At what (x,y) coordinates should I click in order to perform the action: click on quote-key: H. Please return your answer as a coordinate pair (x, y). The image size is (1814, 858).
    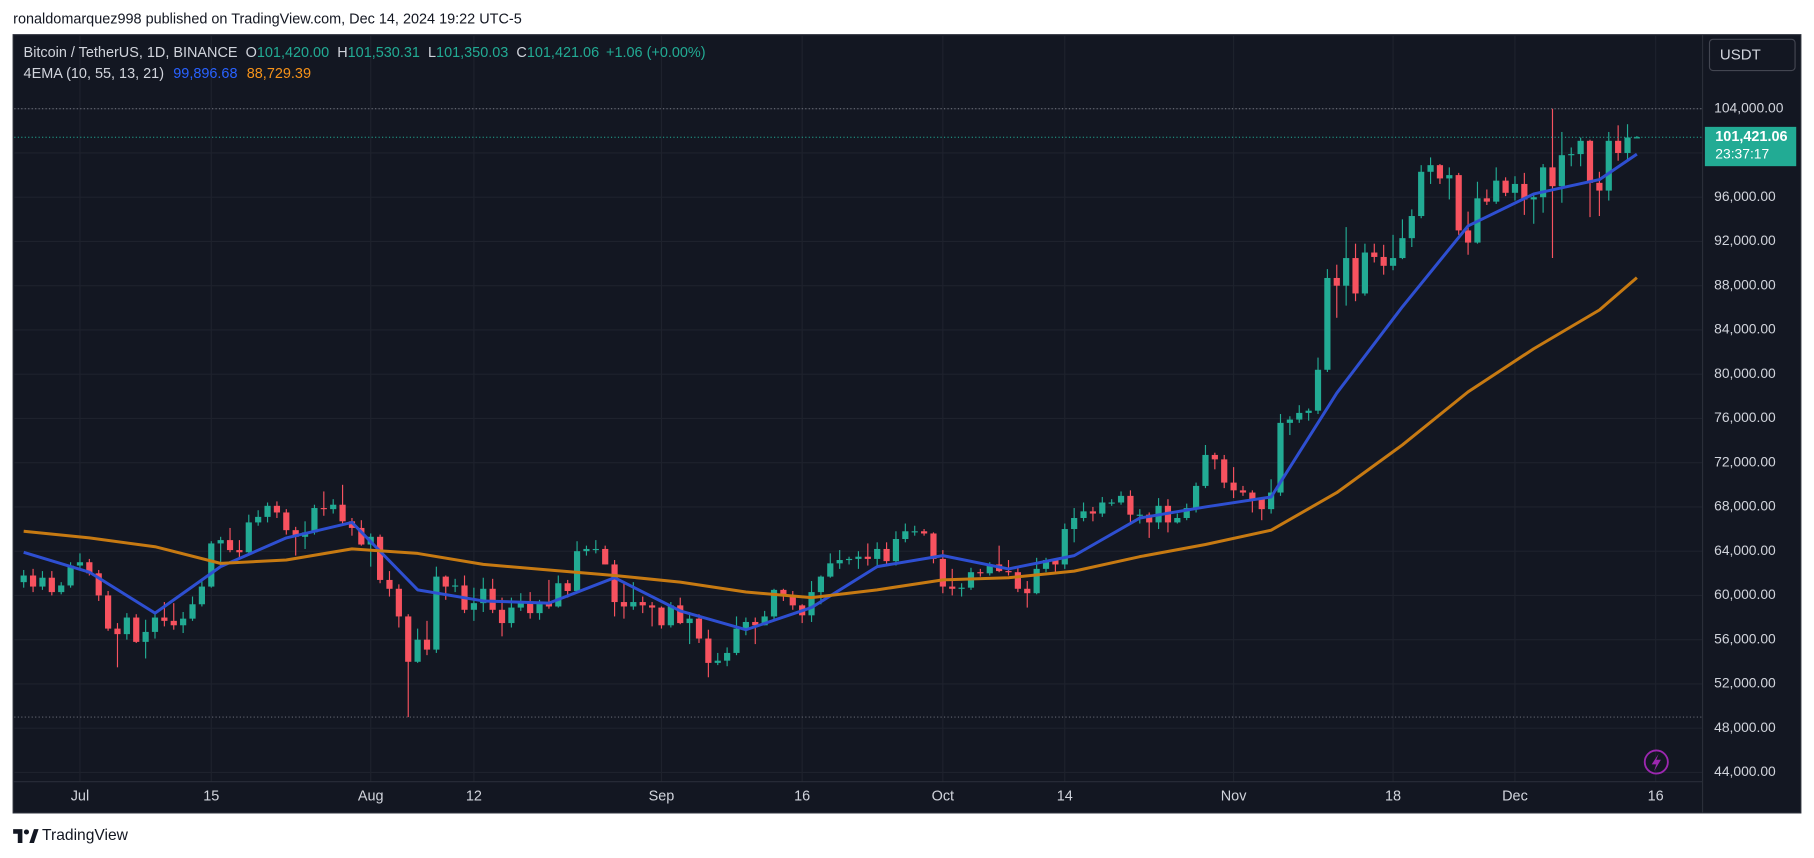
    Looking at the image, I should click on (342, 53).